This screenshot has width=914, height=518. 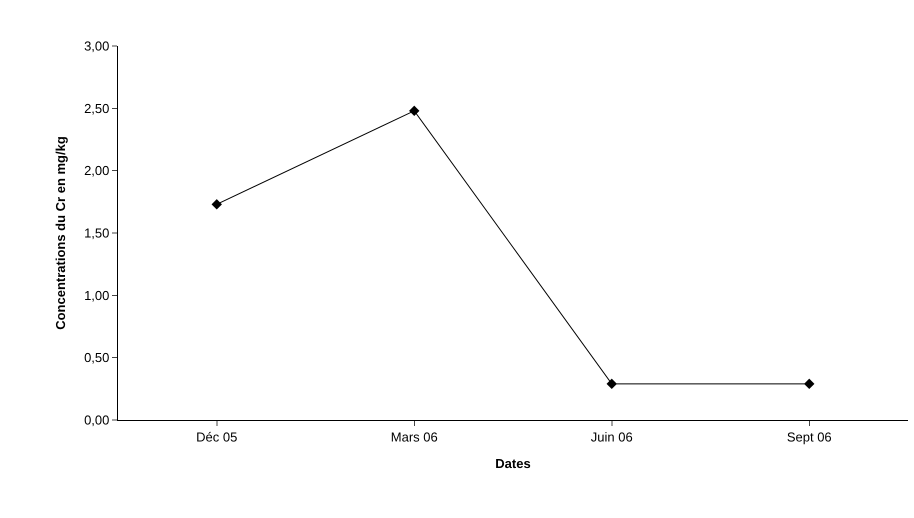 What do you see at coordinates (97, 46) in the screenshot?
I see `y-tick-label: 3,00` at bounding box center [97, 46].